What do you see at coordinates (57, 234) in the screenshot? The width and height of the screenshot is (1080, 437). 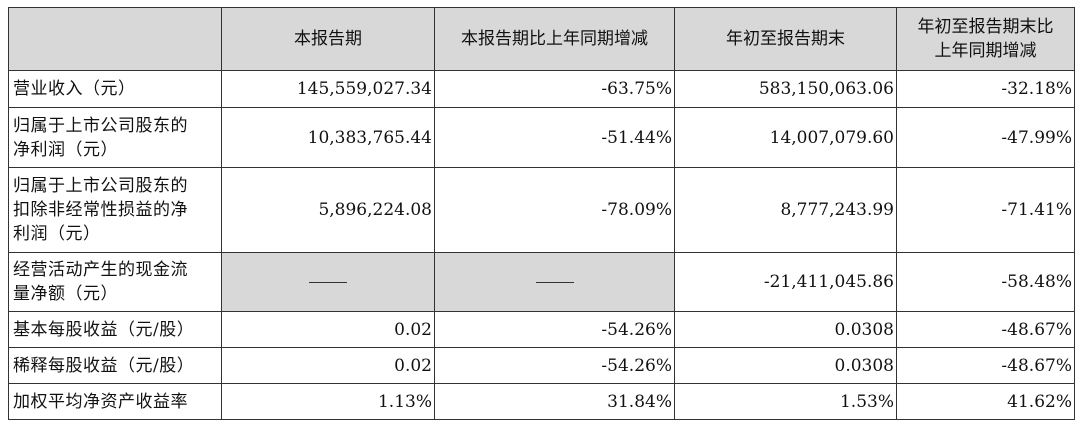 I see `row-label-line: 利润（元）` at bounding box center [57, 234].